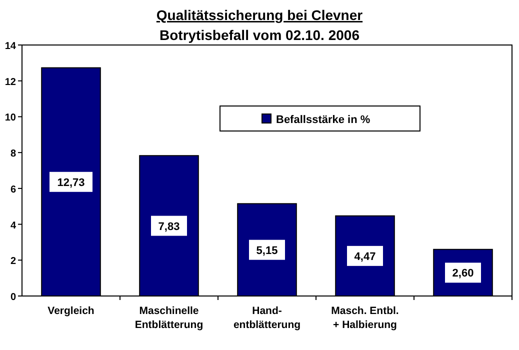 This screenshot has height=350, width=519. Describe the element at coordinates (267, 250) in the screenshot. I see `text: 5,15` at that location.